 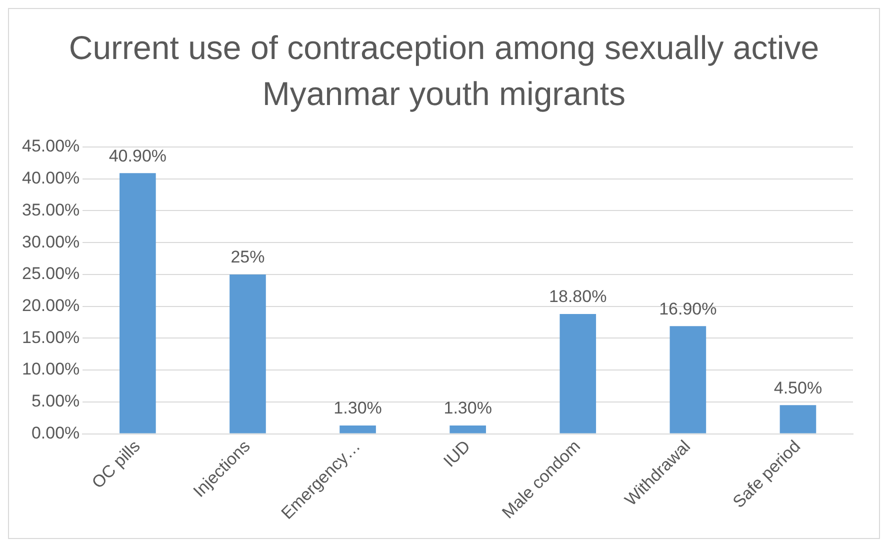 What do you see at coordinates (51, 369) in the screenshot?
I see `y-tick-label: 10.00%` at bounding box center [51, 369].